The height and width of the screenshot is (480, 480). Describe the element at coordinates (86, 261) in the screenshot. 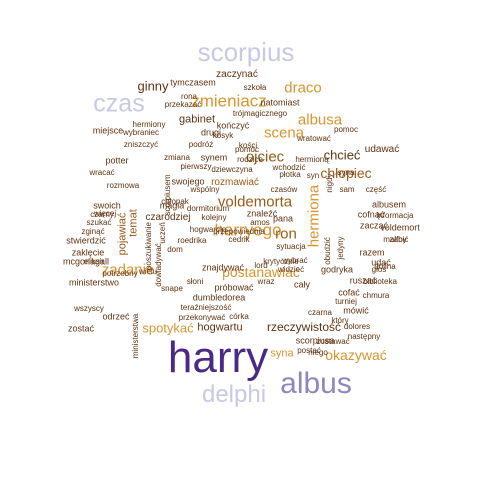

I see `word-mcgonagall: mcgonagall` at that location.